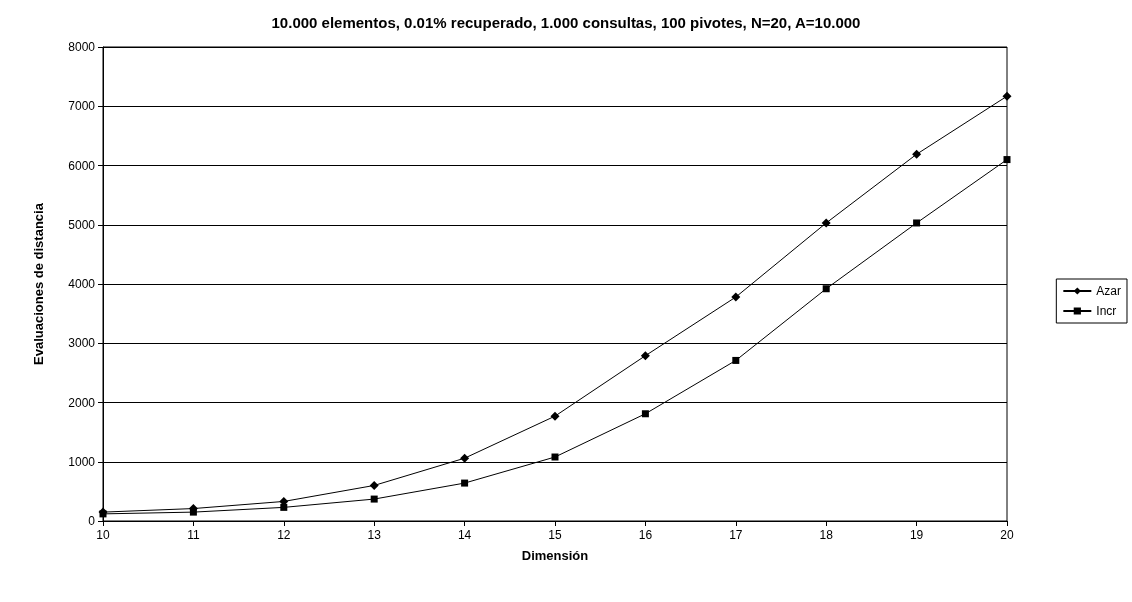 This screenshot has height=602, width=1132. What do you see at coordinates (736, 535) in the screenshot?
I see `x-tick-label: 17` at bounding box center [736, 535].